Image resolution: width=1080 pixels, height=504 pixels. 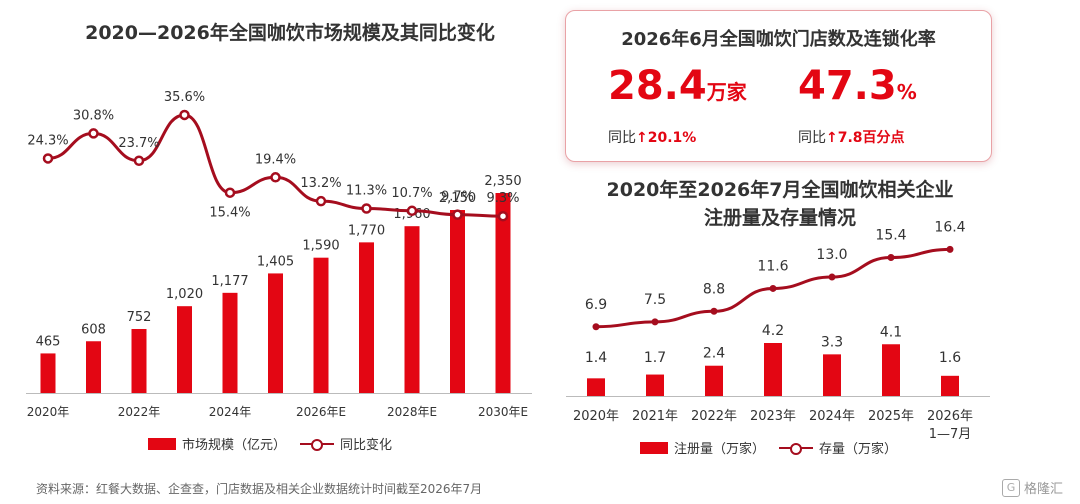 I want to click on yoy-growth-label: 9.3%, so click(x=502, y=198).